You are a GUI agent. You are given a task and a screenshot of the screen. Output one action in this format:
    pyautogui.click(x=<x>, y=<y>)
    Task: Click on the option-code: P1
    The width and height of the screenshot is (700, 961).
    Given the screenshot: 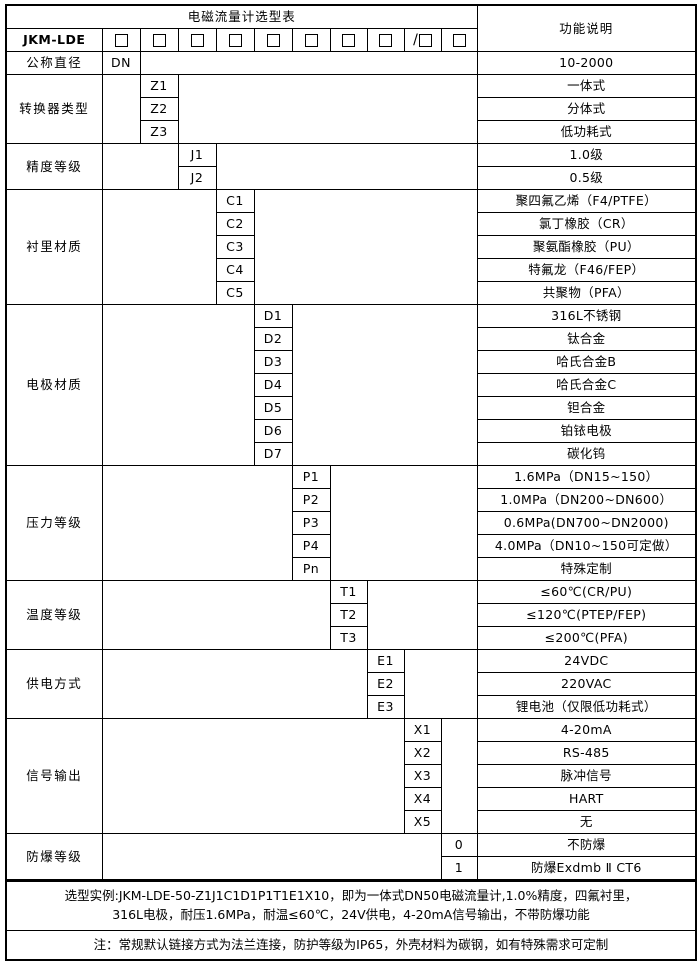 What is the action you would take?
    pyautogui.click(x=311, y=477)
    